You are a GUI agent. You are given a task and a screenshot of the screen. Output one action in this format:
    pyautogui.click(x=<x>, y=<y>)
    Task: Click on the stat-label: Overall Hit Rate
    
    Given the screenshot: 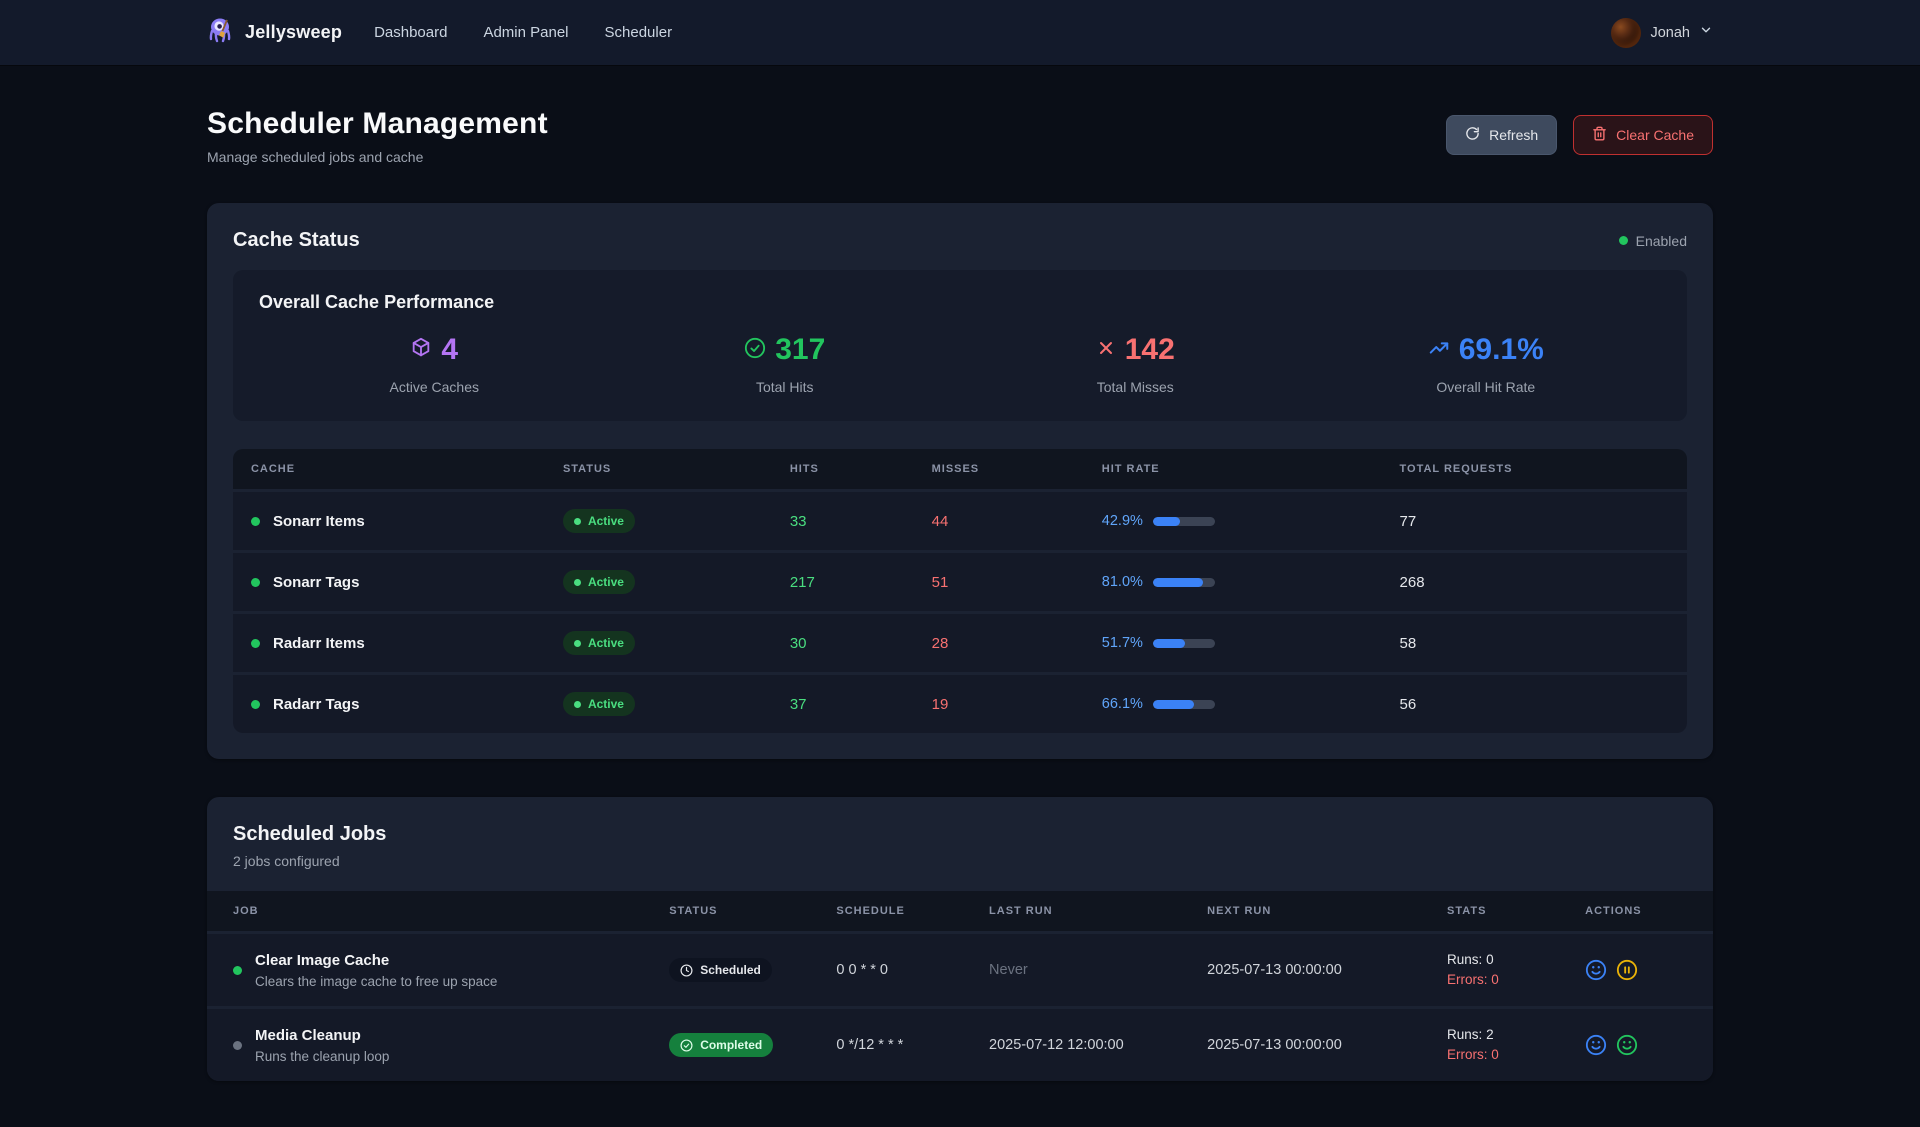 What is the action you would take?
    pyautogui.click(x=1486, y=387)
    